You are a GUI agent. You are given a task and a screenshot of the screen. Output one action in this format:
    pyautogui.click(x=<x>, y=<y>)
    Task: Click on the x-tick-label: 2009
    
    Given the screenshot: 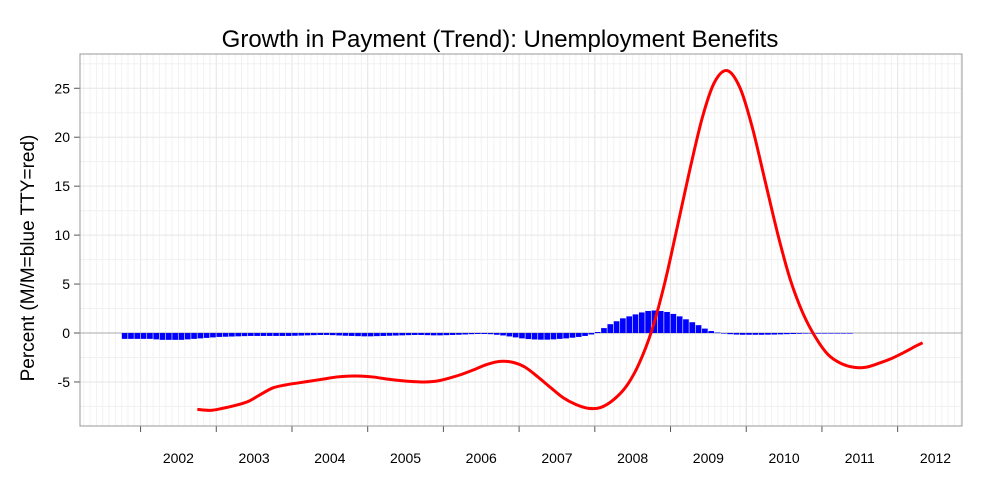 What is the action you would take?
    pyautogui.click(x=708, y=458)
    